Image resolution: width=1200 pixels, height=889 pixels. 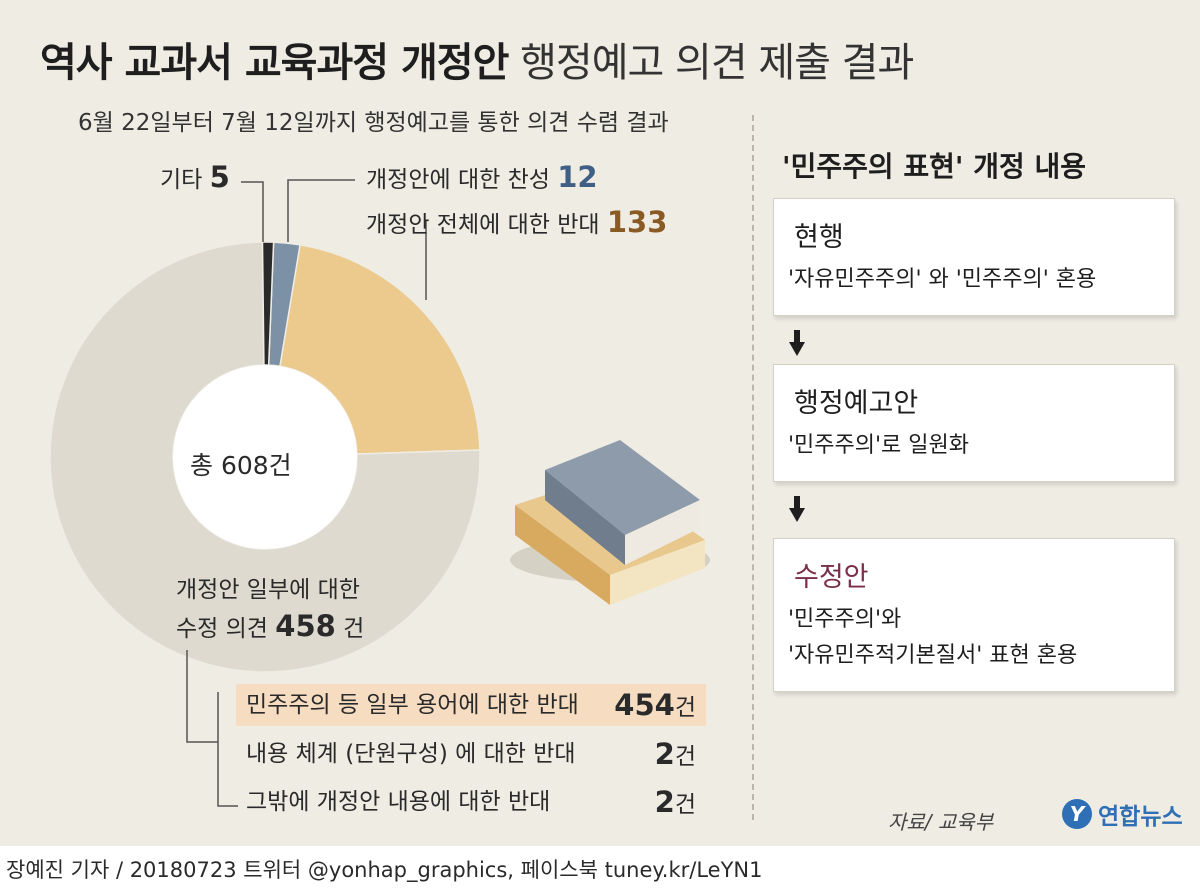 What do you see at coordinates (1140, 817) in the screenshot?
I see `yonhap-logo-text: 연합뉴스` at bounding box center [1140, 817].